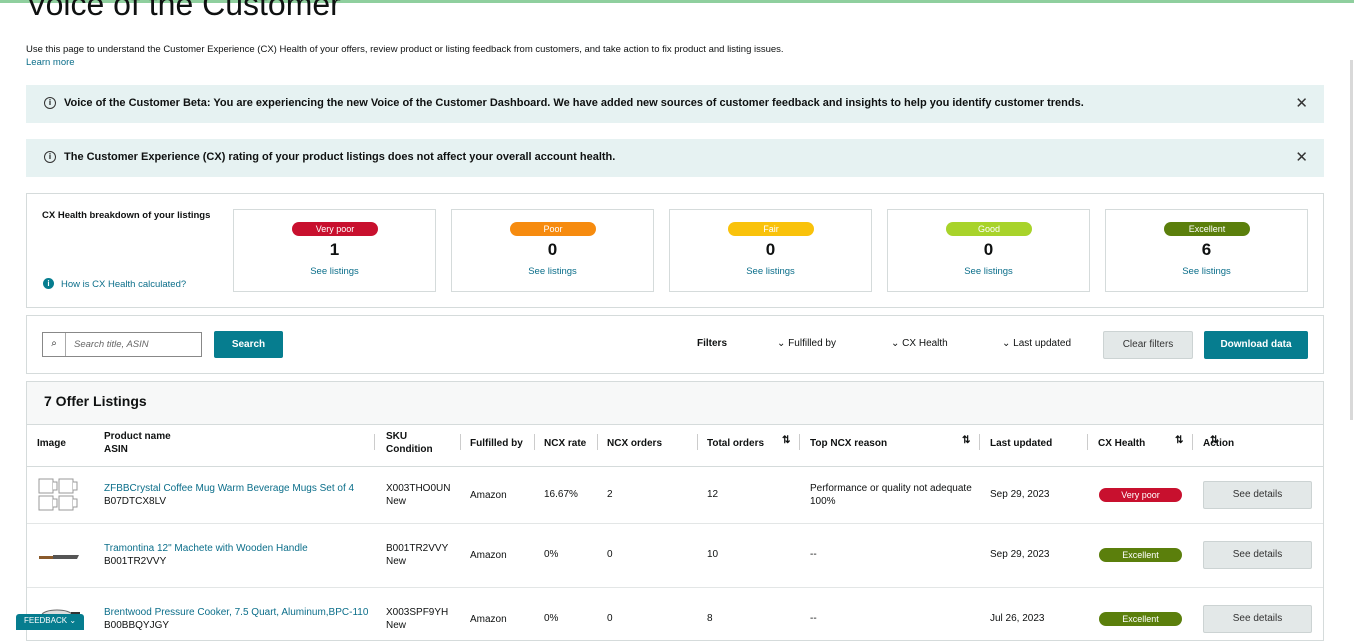 The width and height of the screenshot is (1354, 641). Describe the element at coordinates (813, 554) in the screenshot. I see `ncx-reason: --` at that location.